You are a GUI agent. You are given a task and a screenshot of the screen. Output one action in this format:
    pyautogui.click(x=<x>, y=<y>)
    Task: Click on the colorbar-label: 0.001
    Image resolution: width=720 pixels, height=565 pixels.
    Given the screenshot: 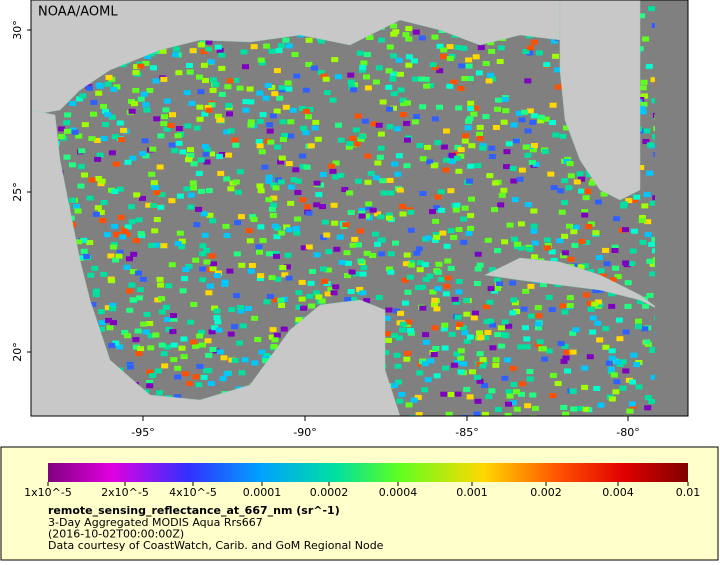 What is the action you would take?
    pyautogui.click(x=472, y=492)
    